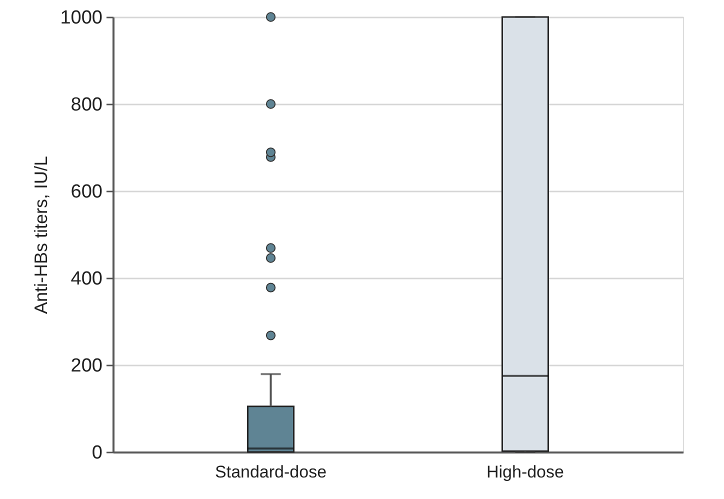  Describe the element at coordinates (81, 18) in the screenshot. I see `y-tick-label: 1000` at that location.